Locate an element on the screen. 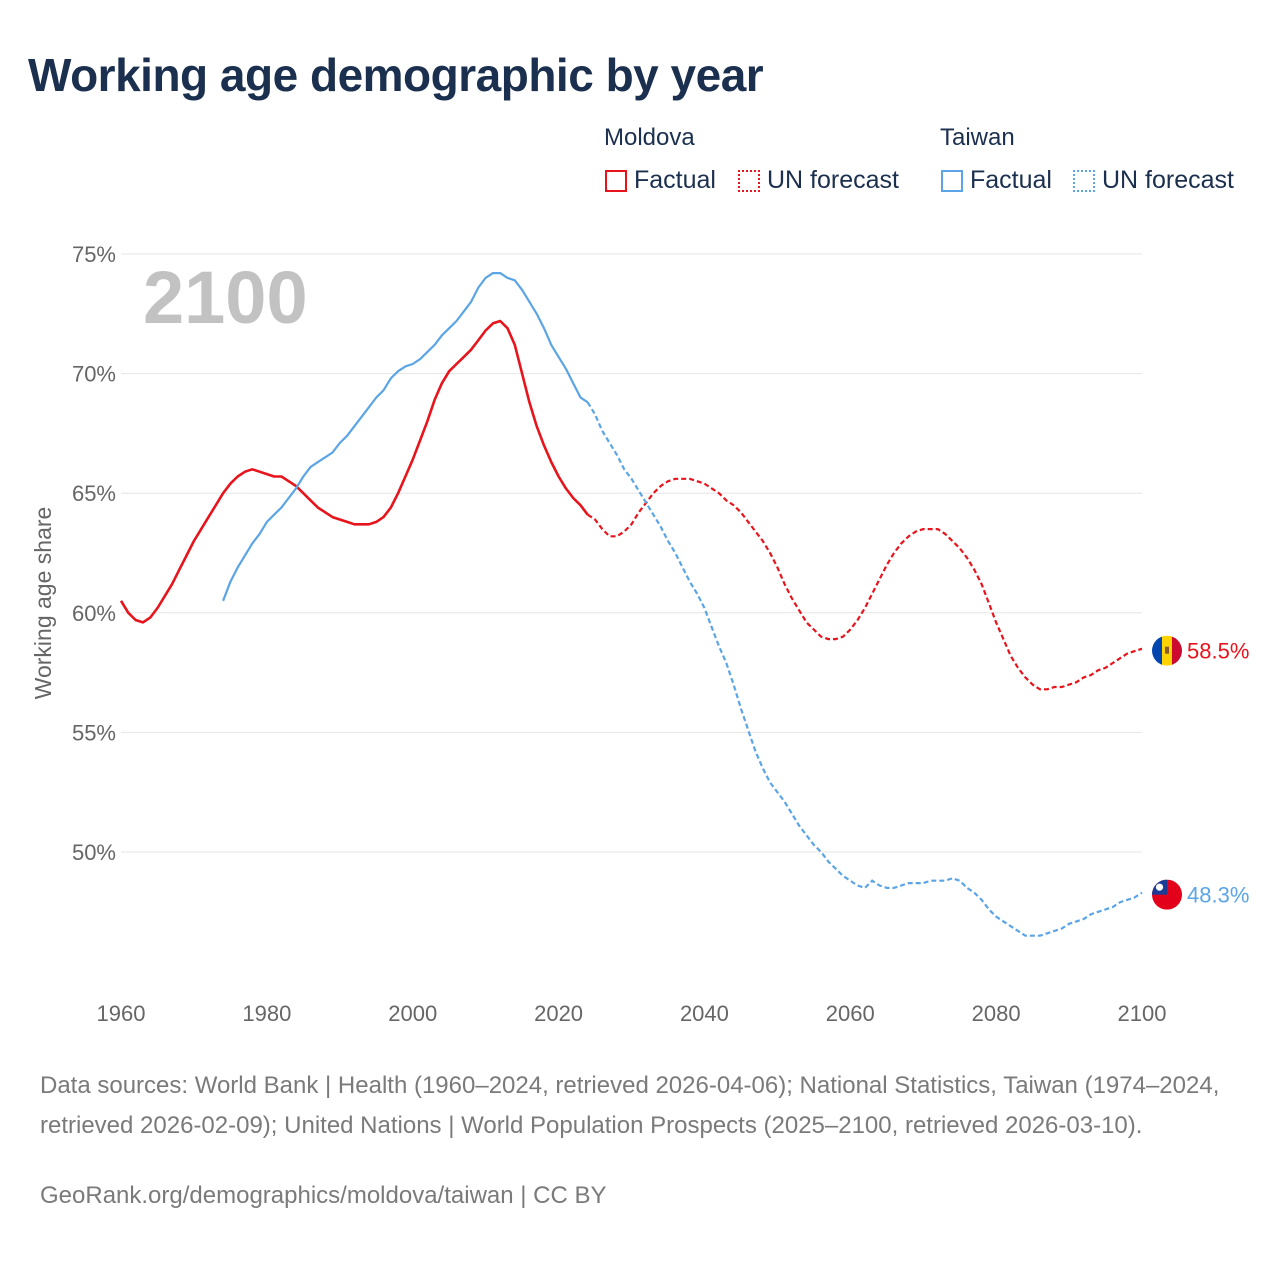 The image size is (1280, 1280). x-tick-label: 2100 is located at coordinates (1142, 1013).